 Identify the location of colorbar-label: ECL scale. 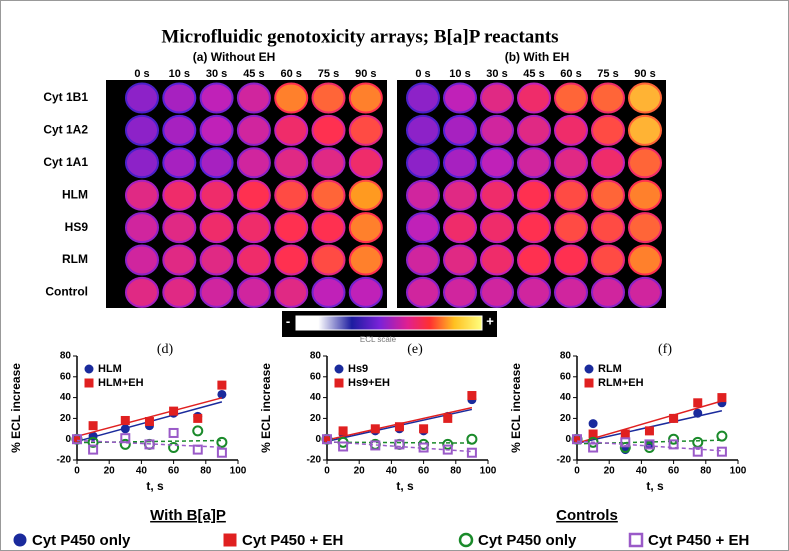
(378, 339).